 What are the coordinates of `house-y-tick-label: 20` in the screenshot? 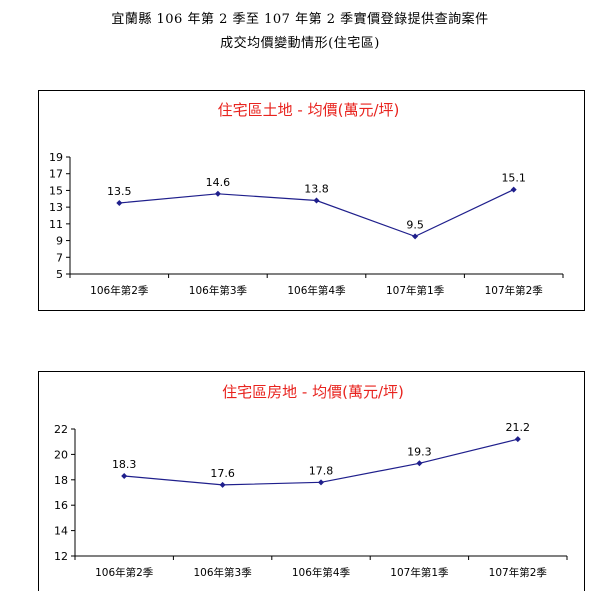 It's located at (61, 454).